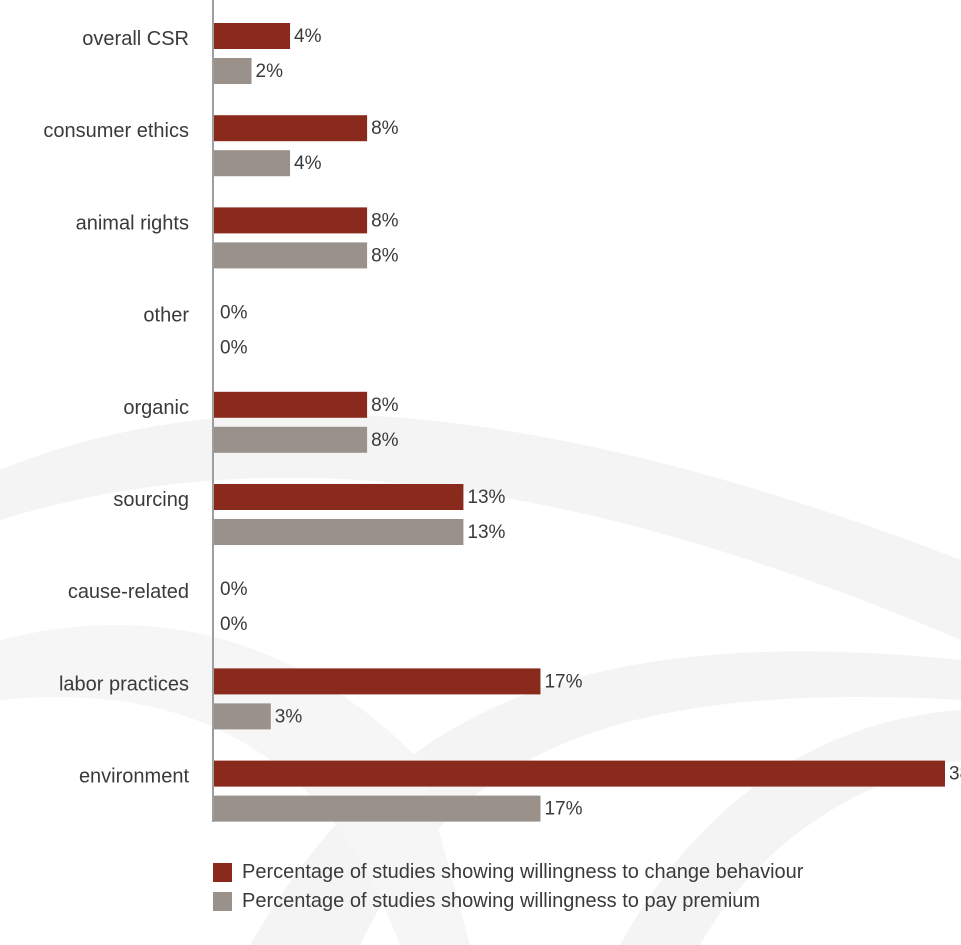 Image resolution: width=961 pixels, height=945 pixels. I want to click on bar-change-organic, so click(290, 404).